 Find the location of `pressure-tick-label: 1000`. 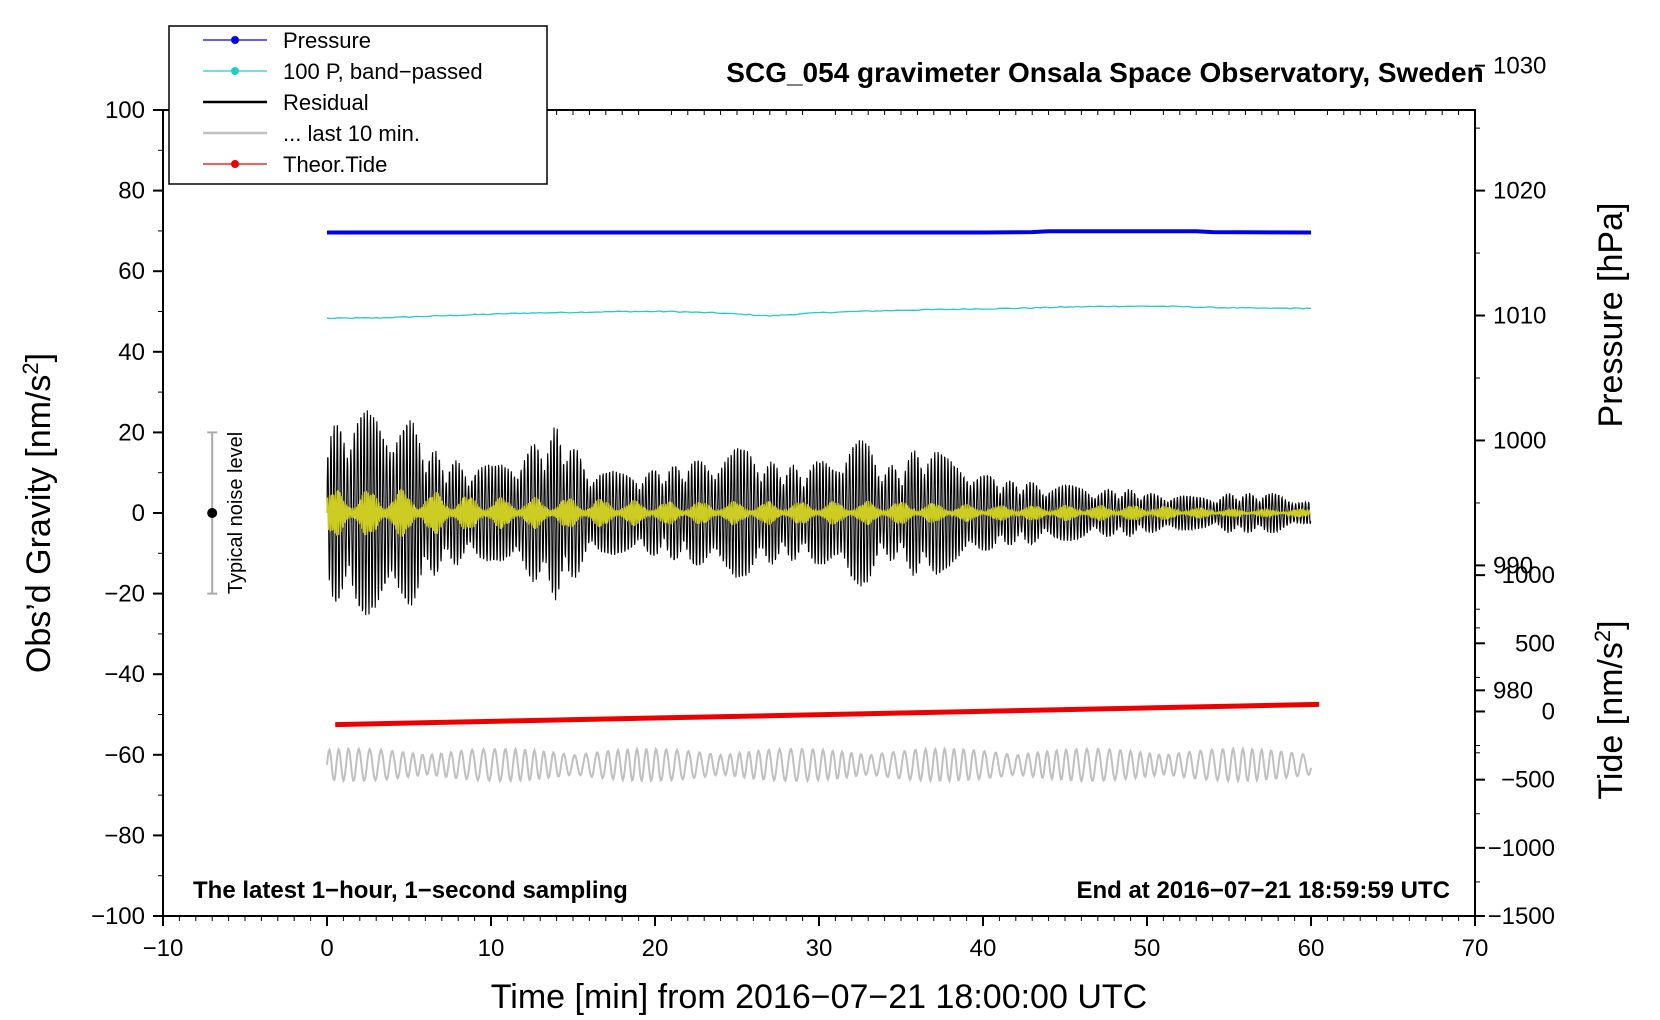

pressure-tick-label: 1000 is located at coordinates (1519, 440).